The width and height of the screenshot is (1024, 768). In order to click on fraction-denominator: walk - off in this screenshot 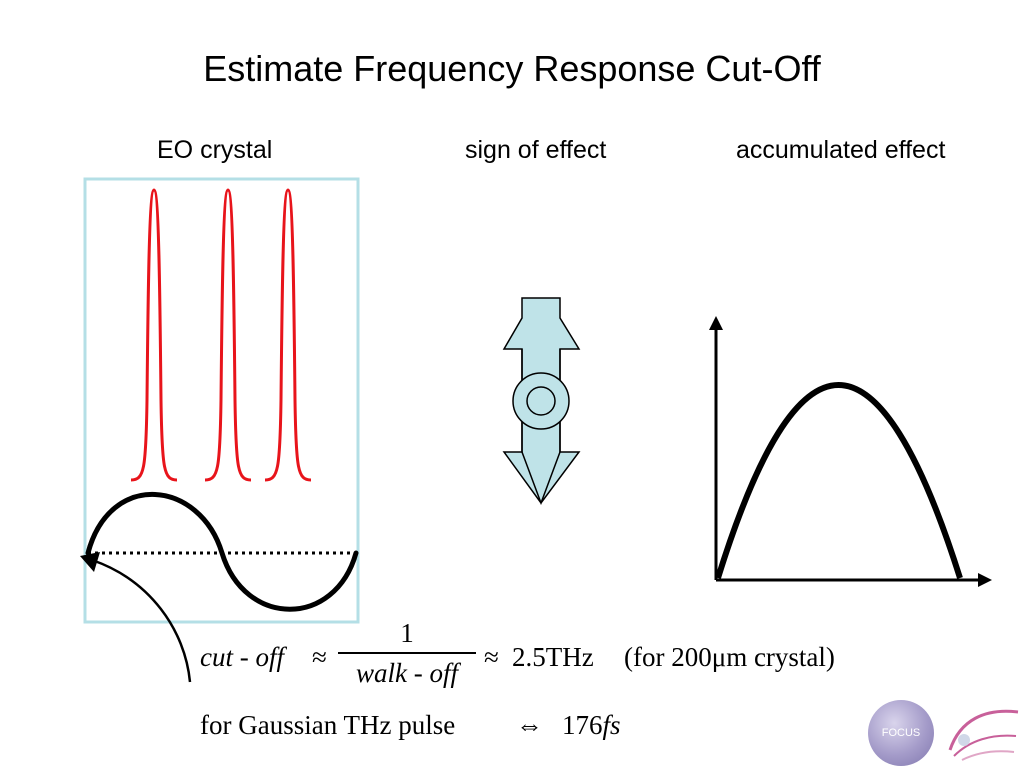, I will do `click(407, 673)`.